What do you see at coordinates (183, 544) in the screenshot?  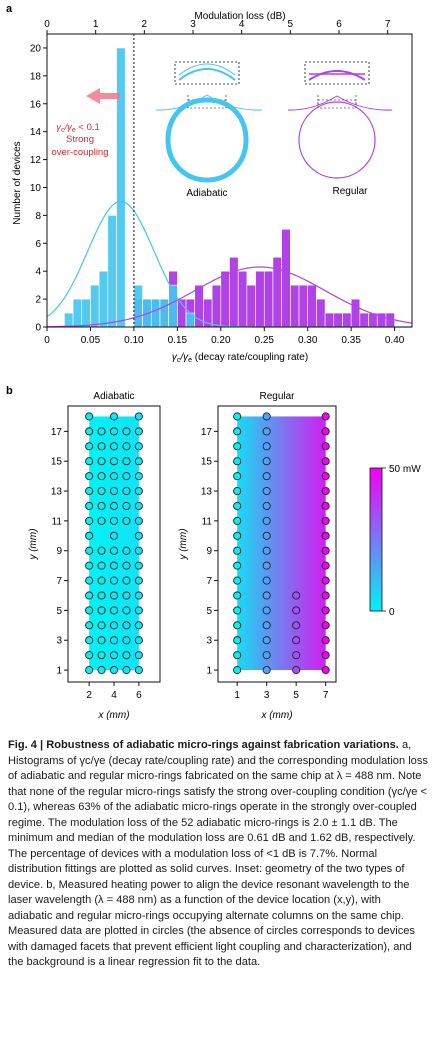 I see `regular-y-label: y (mm)` at bounding box center [183, 544].